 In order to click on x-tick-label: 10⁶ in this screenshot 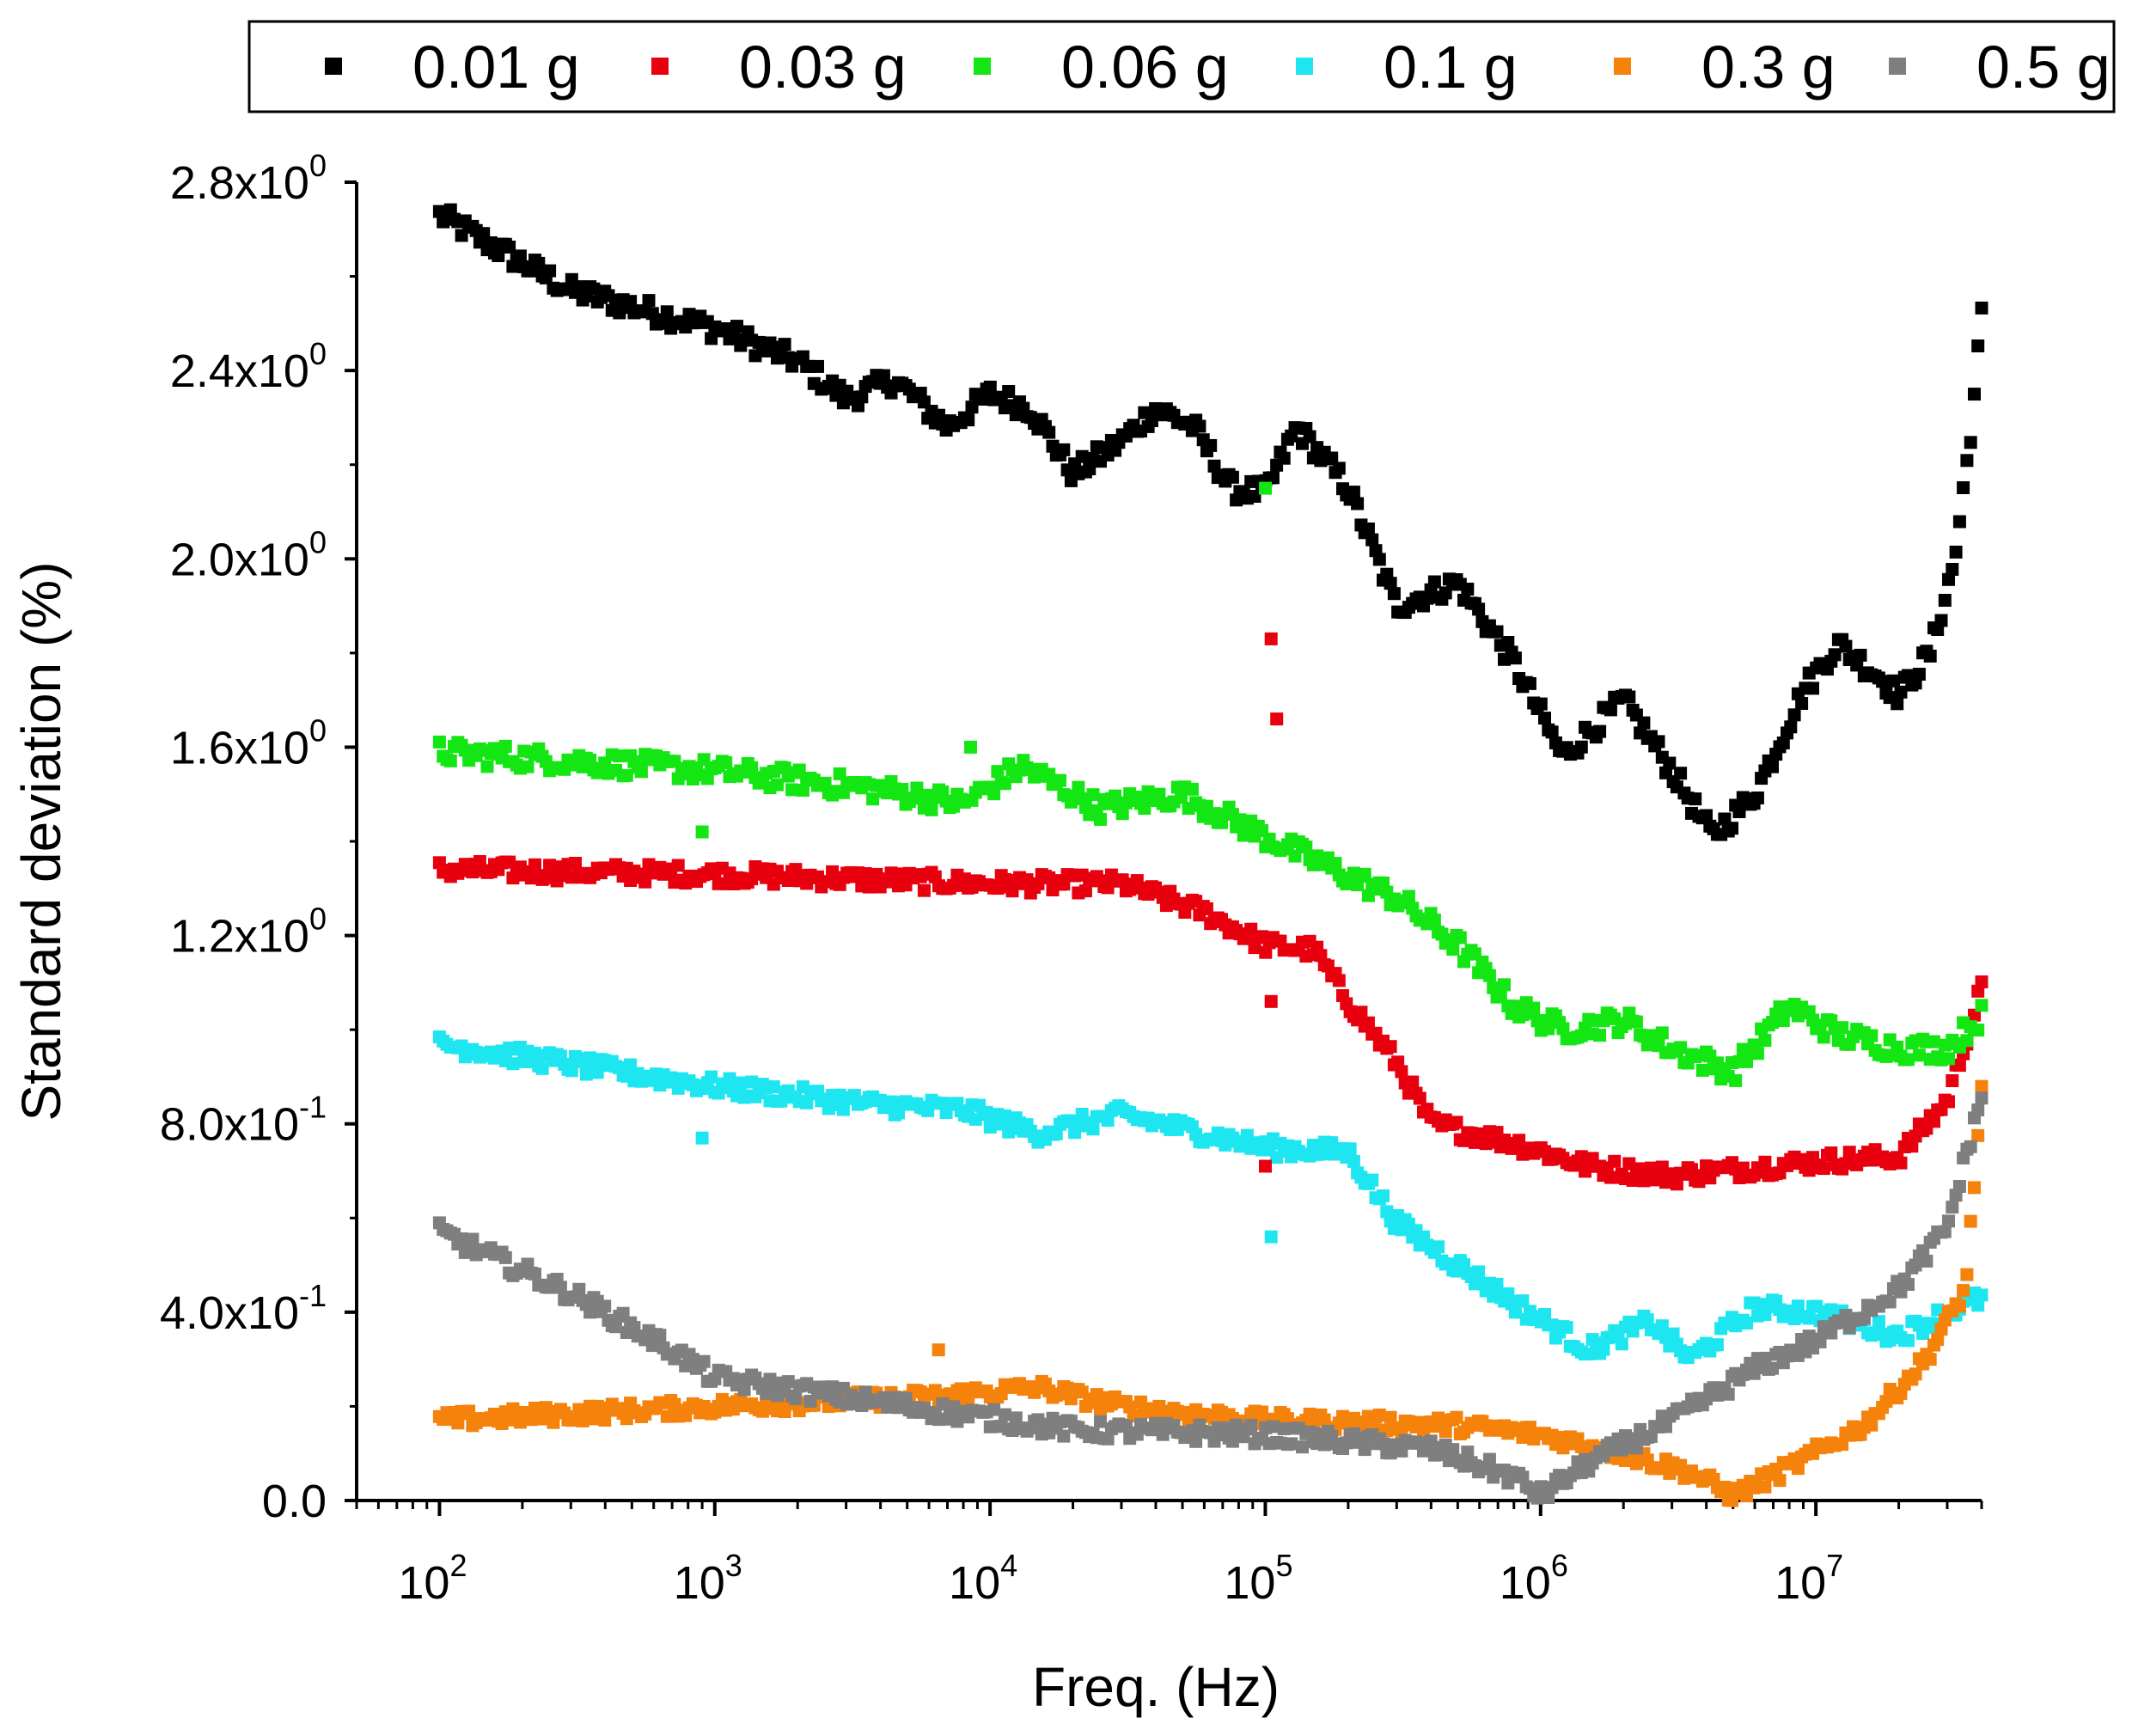, I will do `click(1534, 1578)`.